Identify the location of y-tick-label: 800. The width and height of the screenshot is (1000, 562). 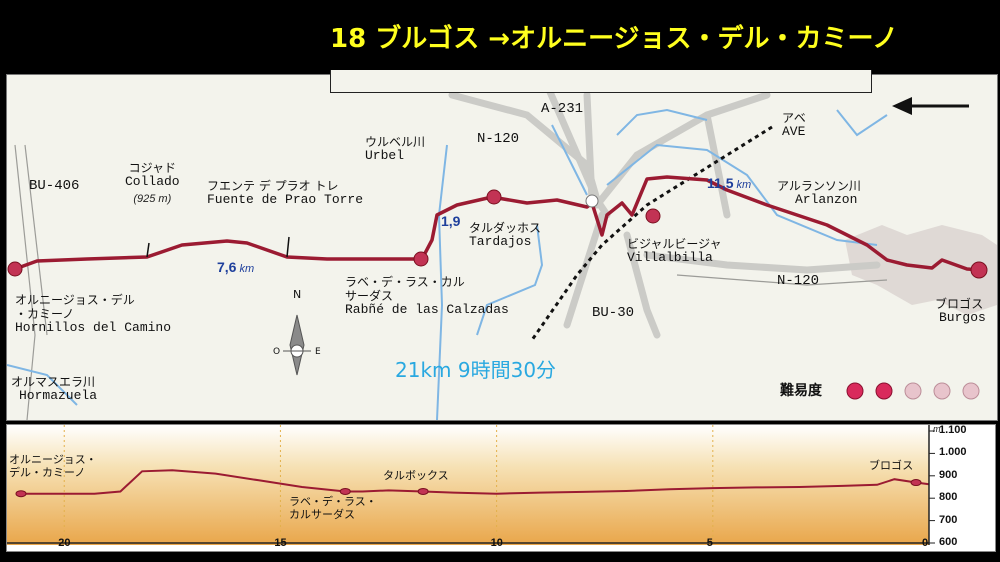
(948, 497).